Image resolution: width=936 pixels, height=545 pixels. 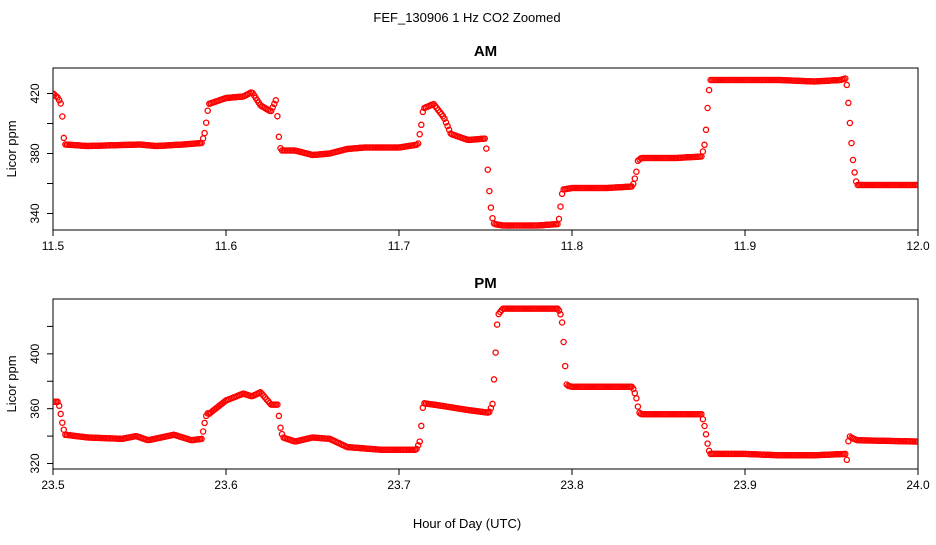 What do you see at coordinates (11, 383) in the screenshot?
I see `y-axis-label-pm: Licor ppm` at bounding box center [11, 383].